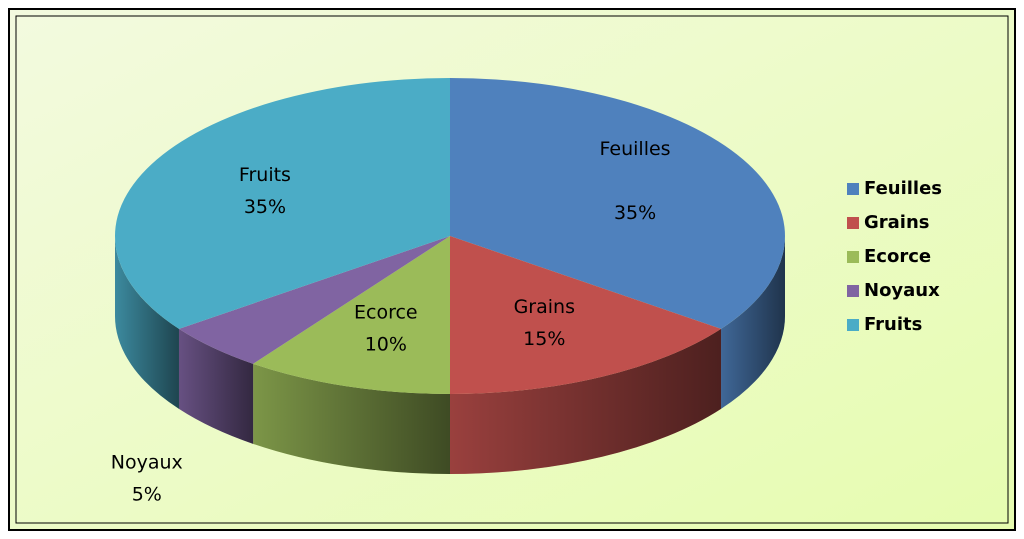 The image size is (1024, 539). Describe the element at coordinates (386, 345) in the screenshot. I see `data-label-value: 10%` at that location.